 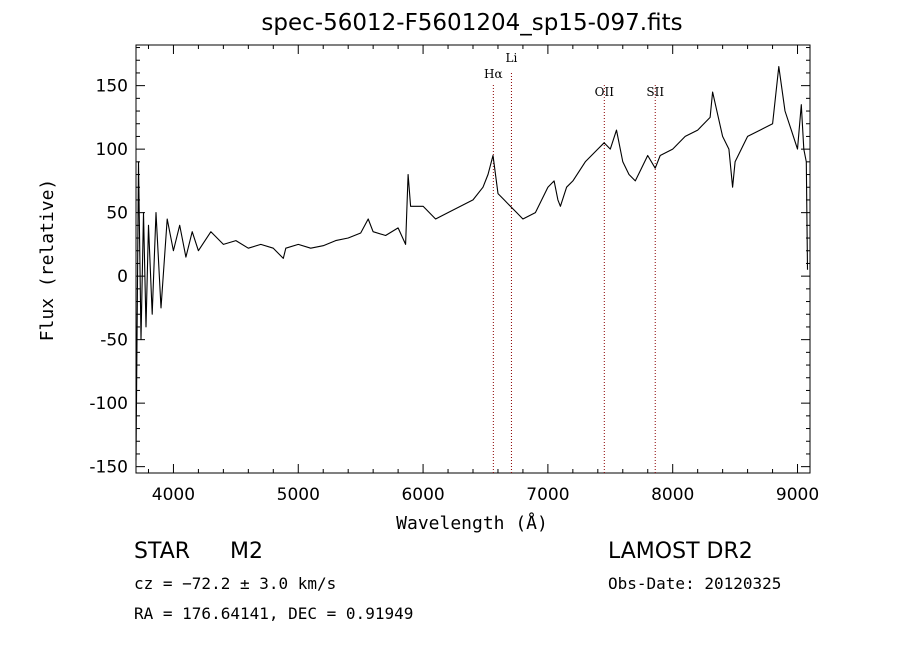 What do you see at coordinates (198, 551) in the screenshot?
I see `star-class: STAR M2` at bounding box center [198, 551].